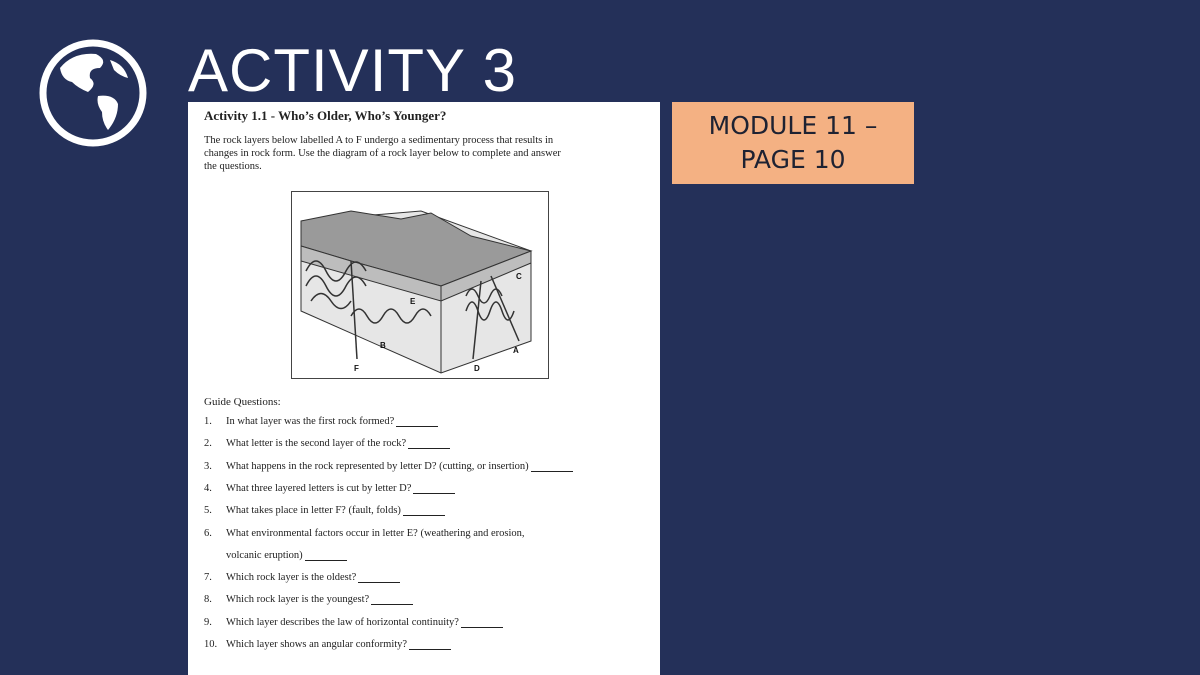 The image size is (1200, 675). Describe the element at coordinates (264, 555) in the screenshot. I see `question-text: volcanic eruption)` at that location.